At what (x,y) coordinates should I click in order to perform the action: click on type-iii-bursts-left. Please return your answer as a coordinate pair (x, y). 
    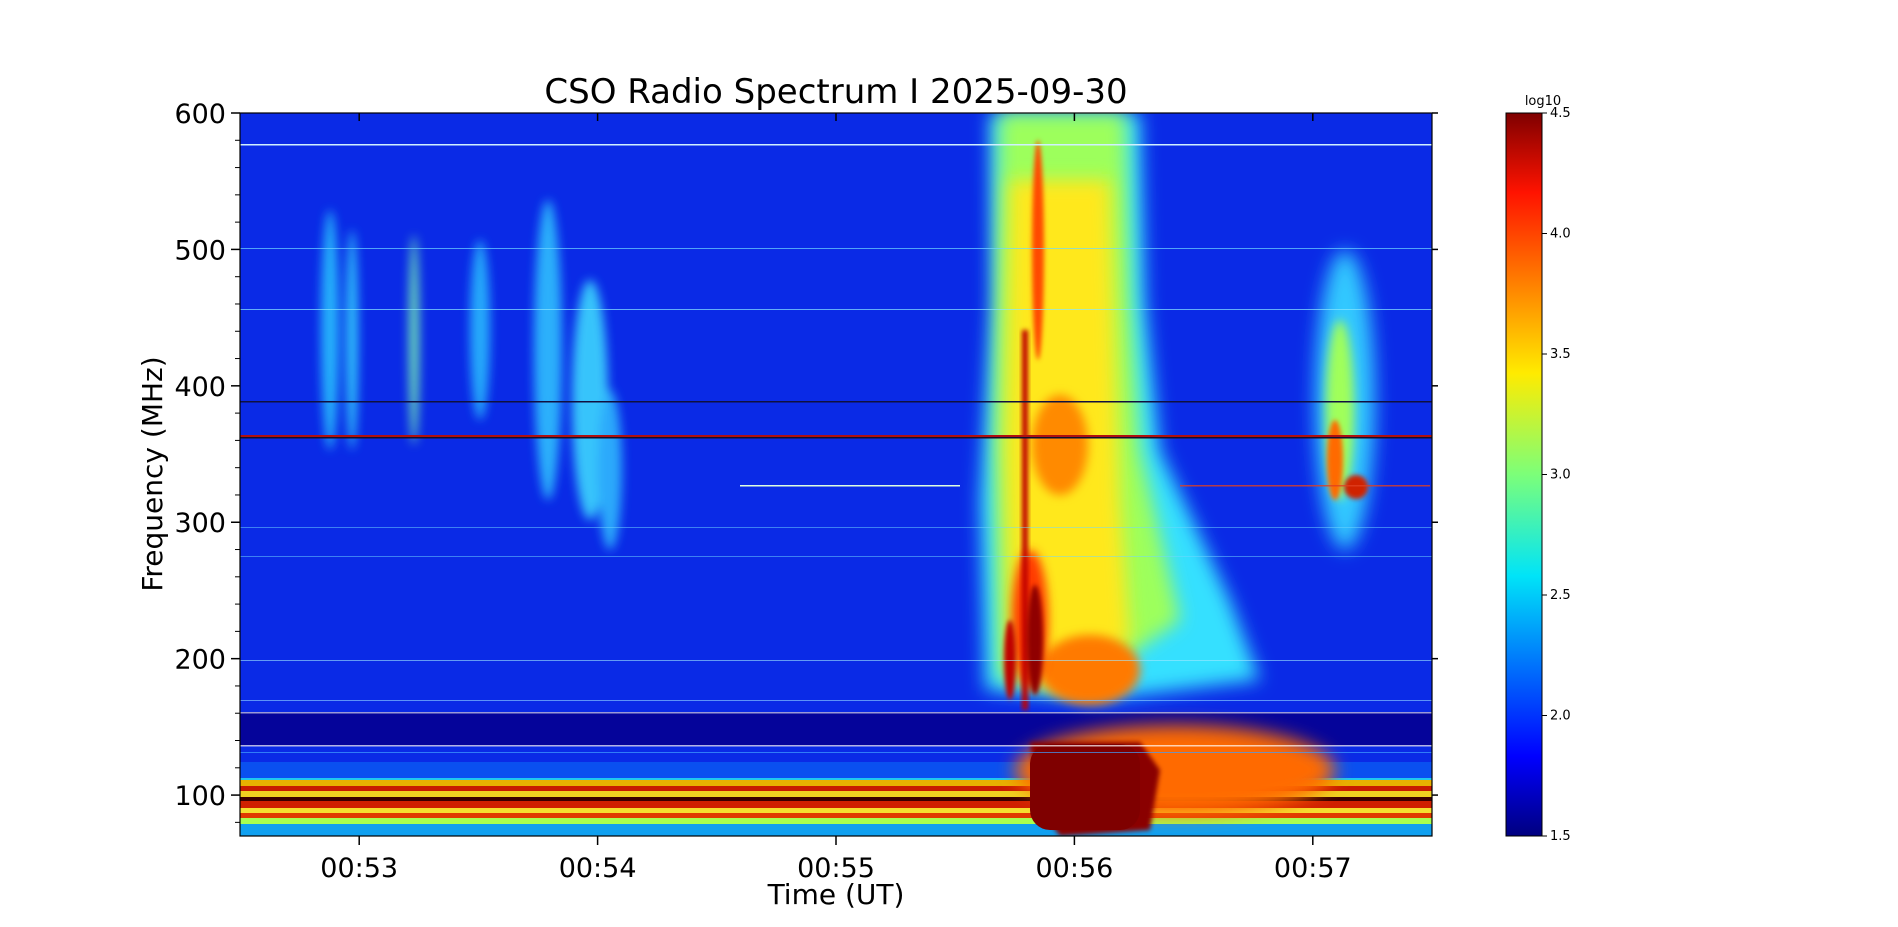
    Looking at the image, I should click on (471, 375).